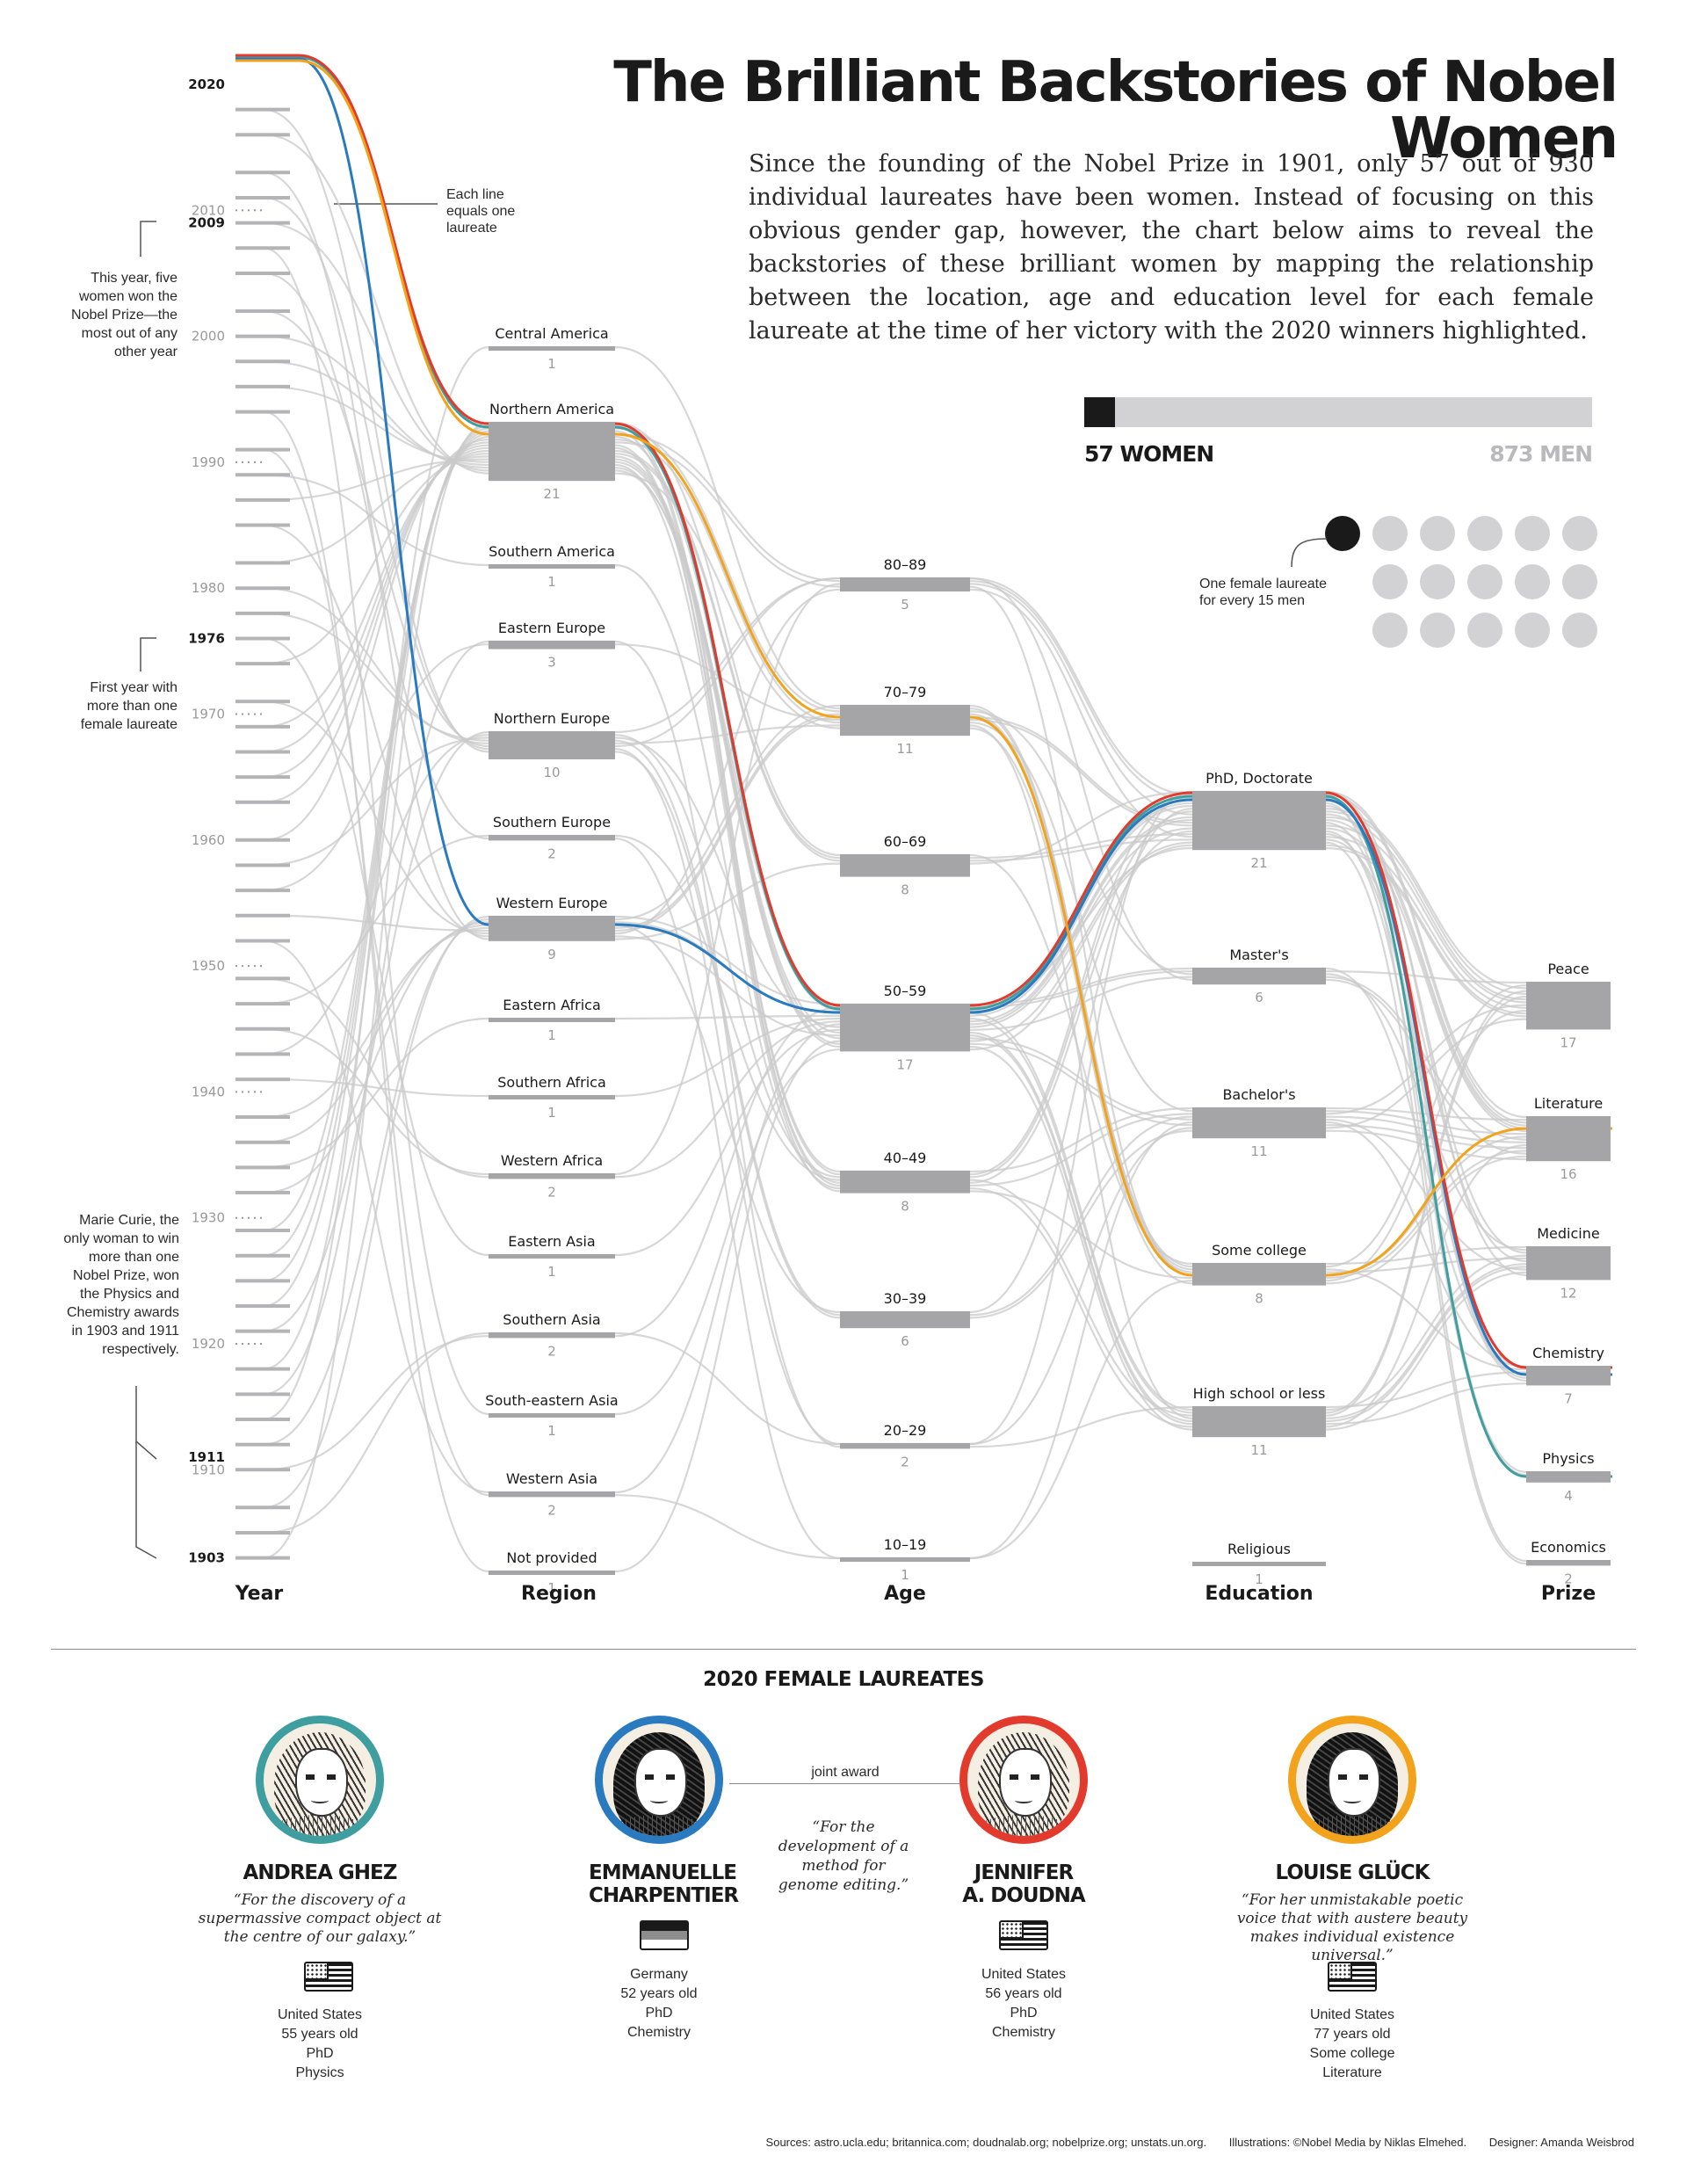 The height and width of the screenshot is (2184, 1687). I want to click on prize-node-count: 4, so click(1568, 1496).